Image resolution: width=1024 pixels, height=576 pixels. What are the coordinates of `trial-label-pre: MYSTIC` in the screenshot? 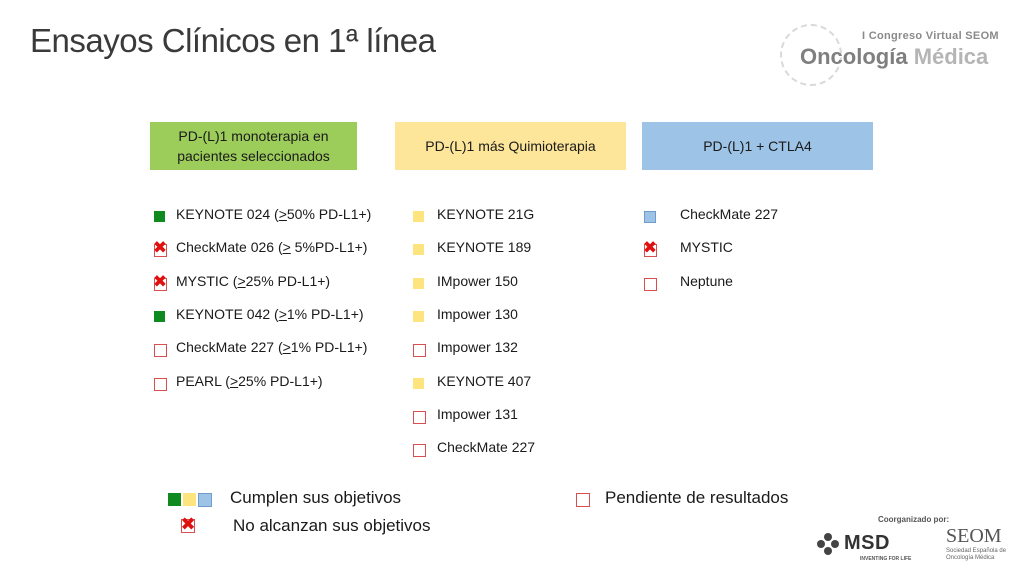 It's located at (706, 247).